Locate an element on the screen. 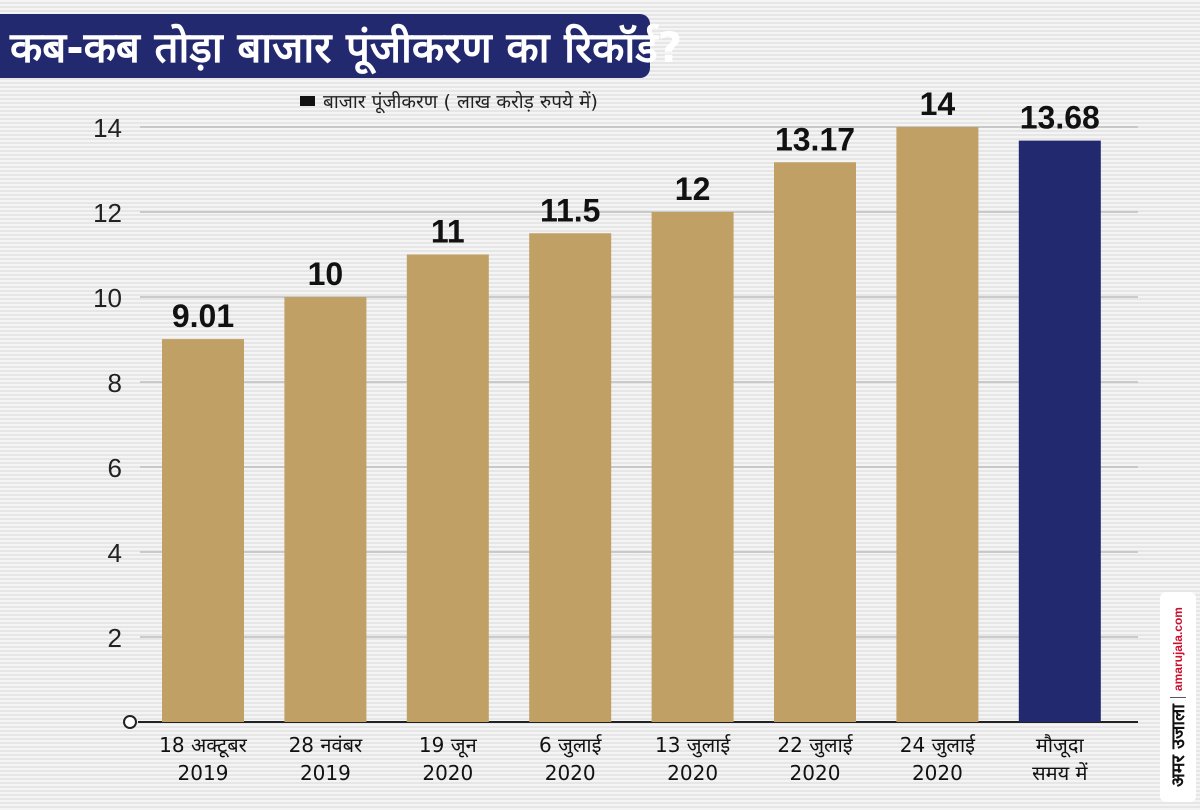  x-tick-label: 22 जुलाई is located at coordinates (815, 745).